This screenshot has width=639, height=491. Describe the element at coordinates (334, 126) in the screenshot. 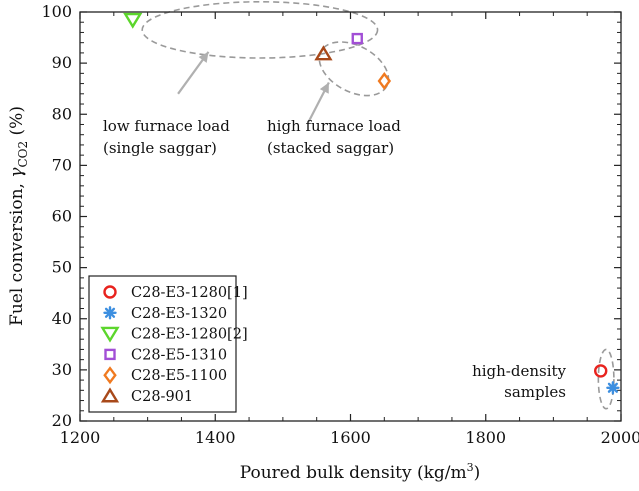

I see `annotation-high-load-line1: high furnace load` at that location.